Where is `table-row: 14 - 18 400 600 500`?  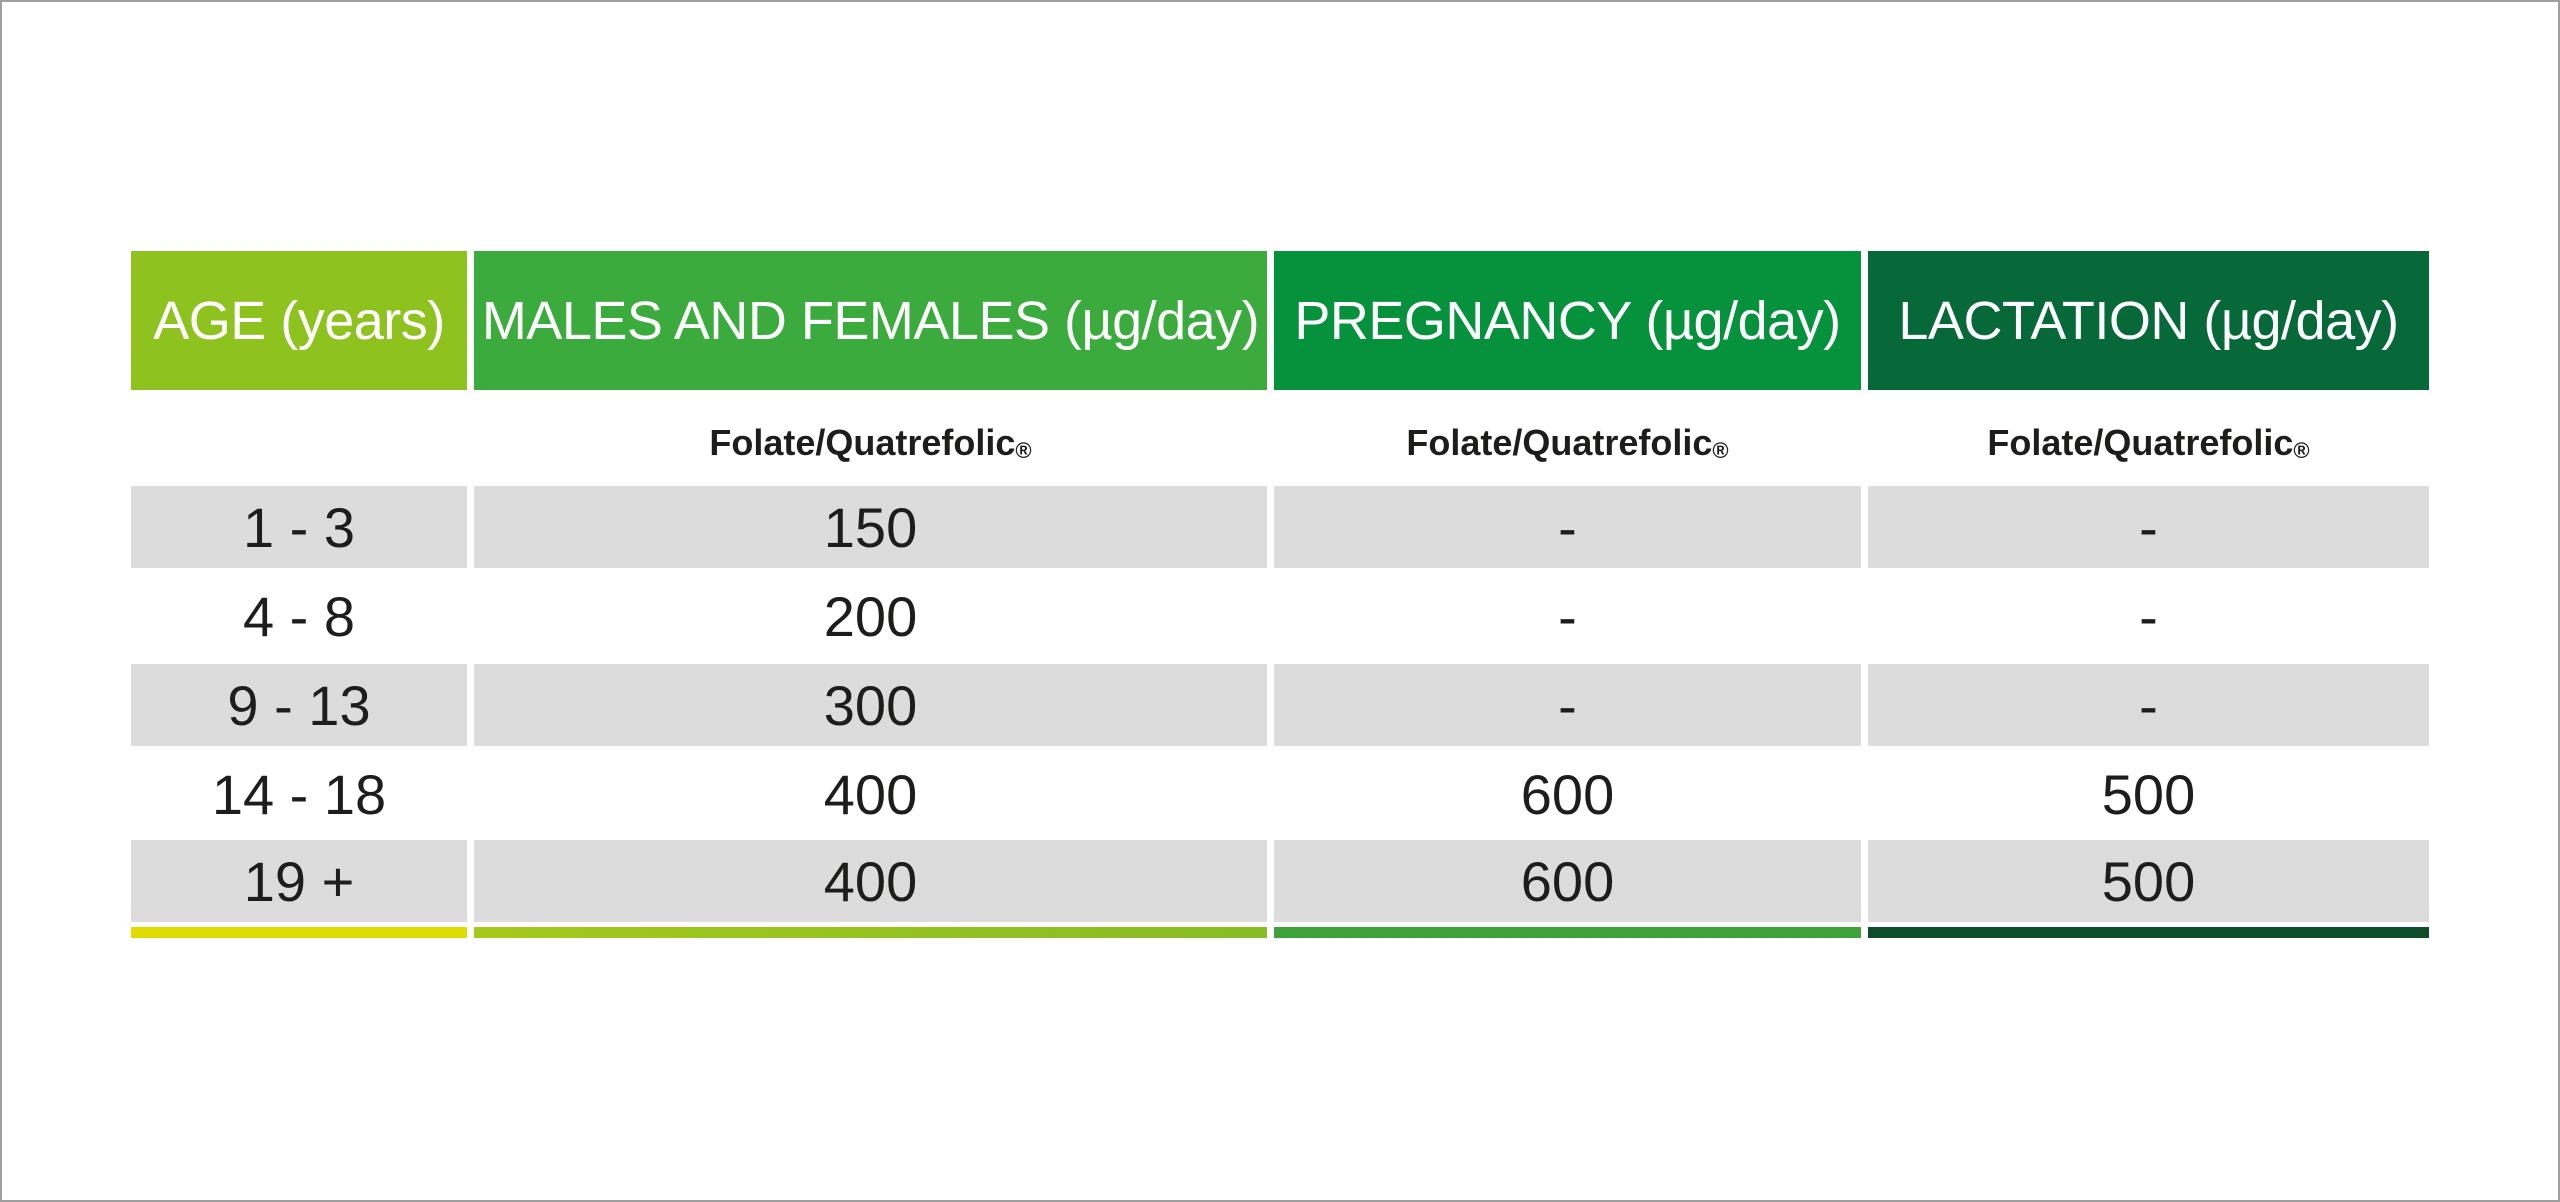 table-row: 14 - 18 400 600 500 is located at coordinates (1280, 794).